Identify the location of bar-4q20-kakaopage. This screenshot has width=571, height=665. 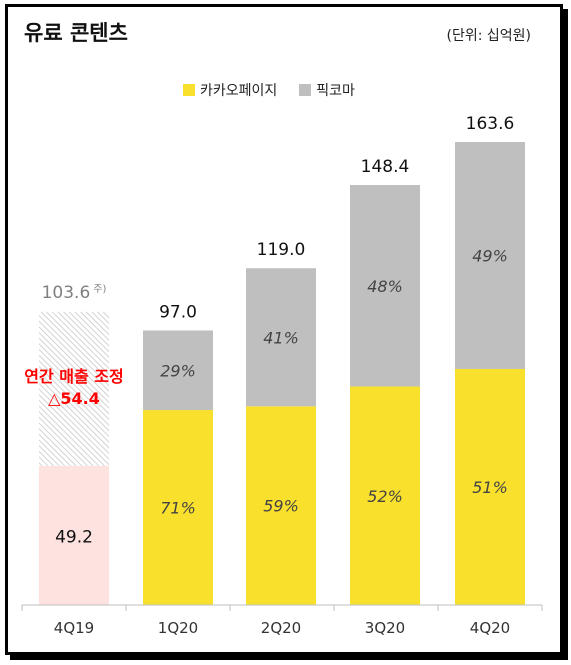
(490, 486).